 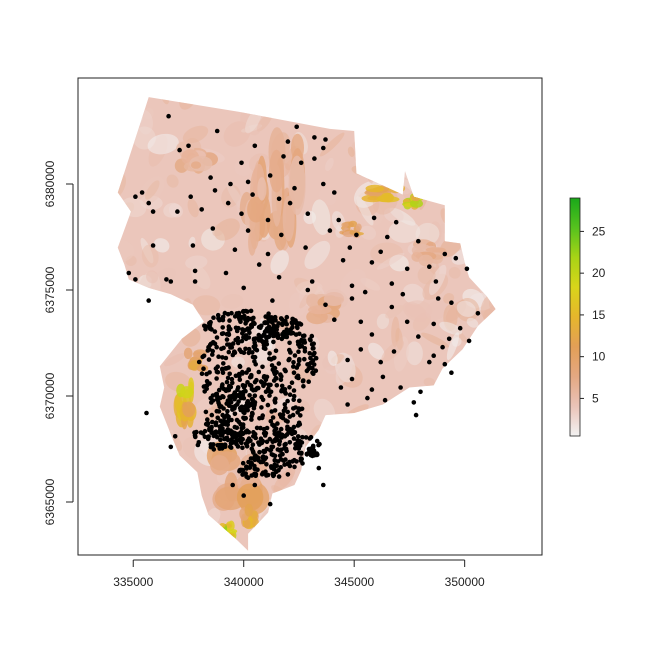 I want to click on y-tick-label: 6375000, so click(x=50, y=289).